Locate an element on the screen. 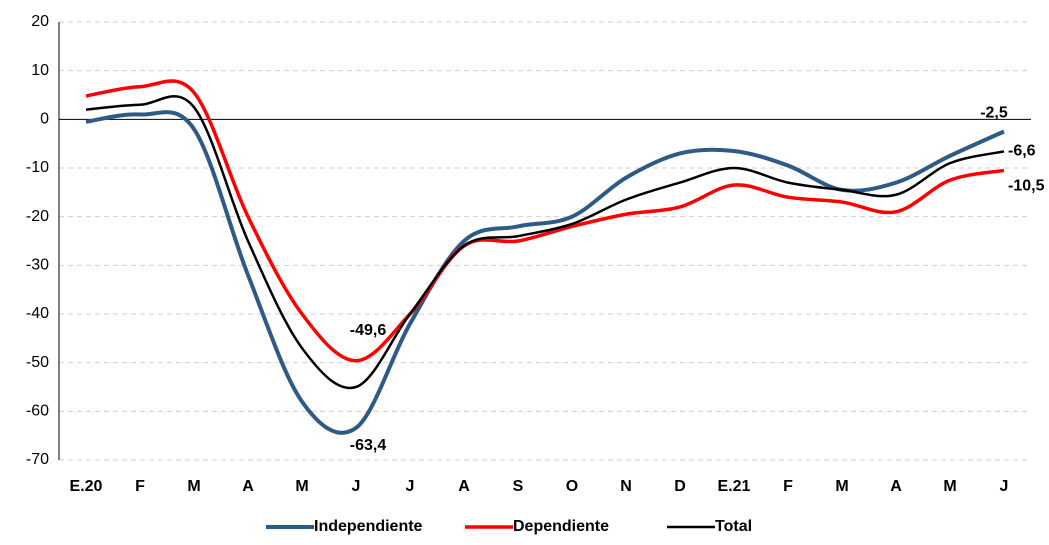 This screenshot has width=1049, height=545. y-tick-label: 20 is located at coordinates (40, 21).